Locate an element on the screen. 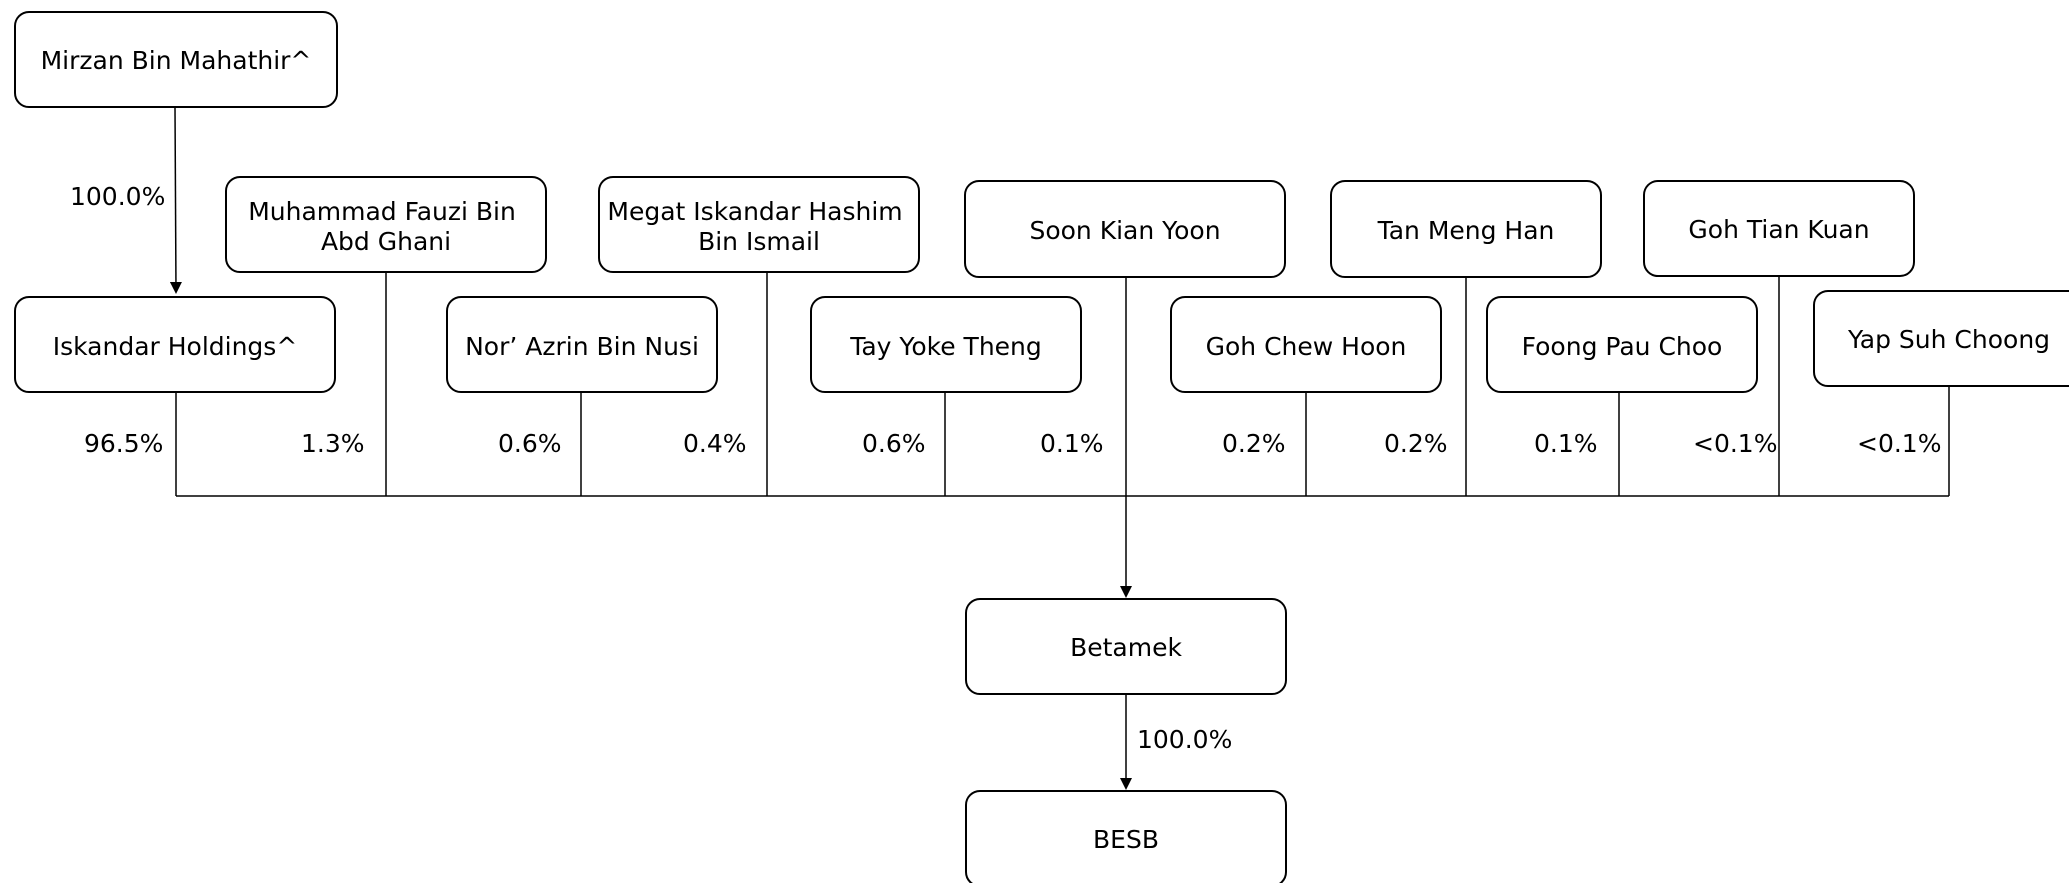 The height and width of the screenshot is (883, 2069). box-fauzi: Muhammad Fauzi Bin Abd Ghani is located at coordinates (386, 224).